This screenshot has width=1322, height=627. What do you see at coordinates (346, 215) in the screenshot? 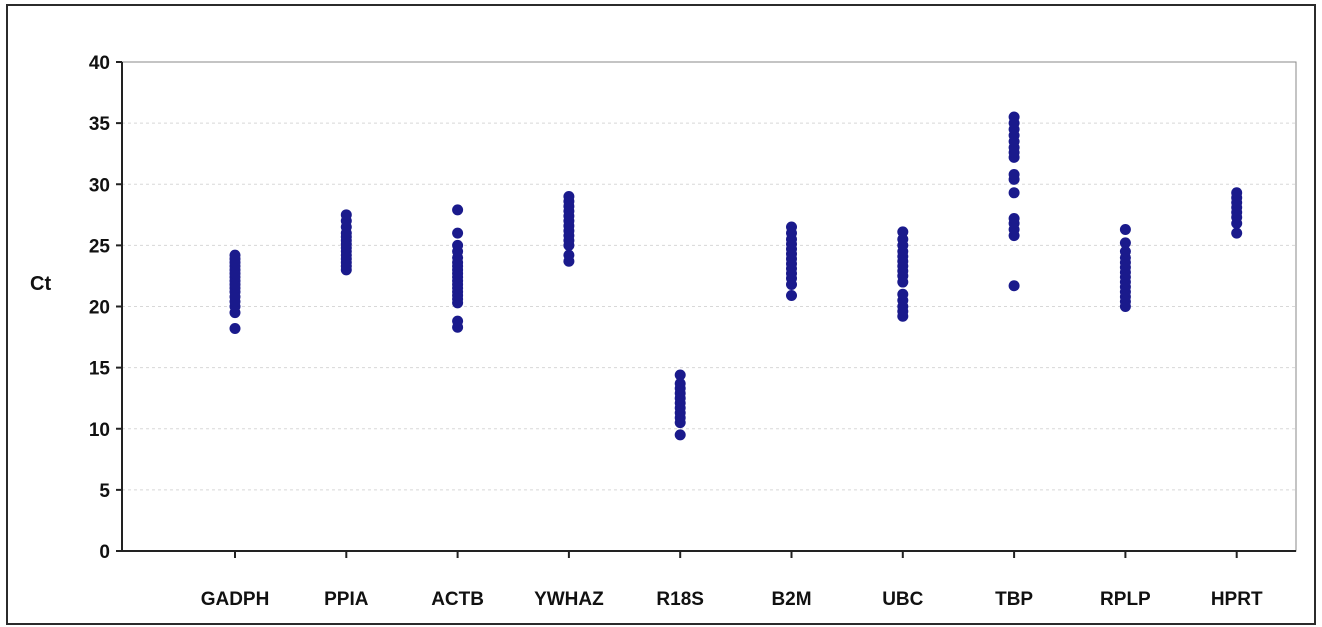
I see `data-point-ppia` at bounding box center [346, 215].